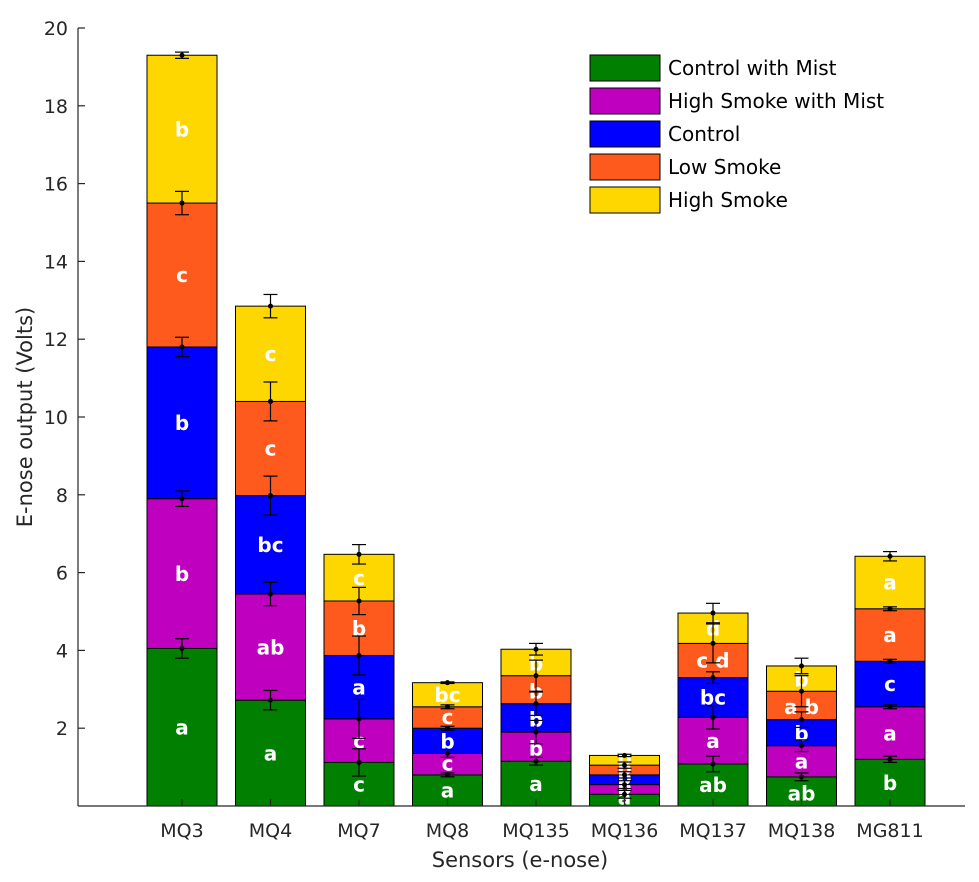  I want to click on bar-stack-mq4: a ab bc c c, so click(270, 550).